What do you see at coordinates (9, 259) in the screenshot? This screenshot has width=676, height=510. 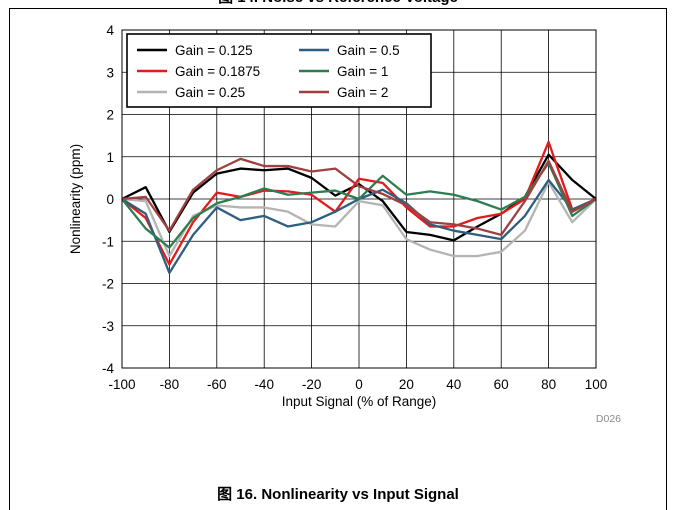 I see `frame-left-rule` at bounding box center [9, 259].